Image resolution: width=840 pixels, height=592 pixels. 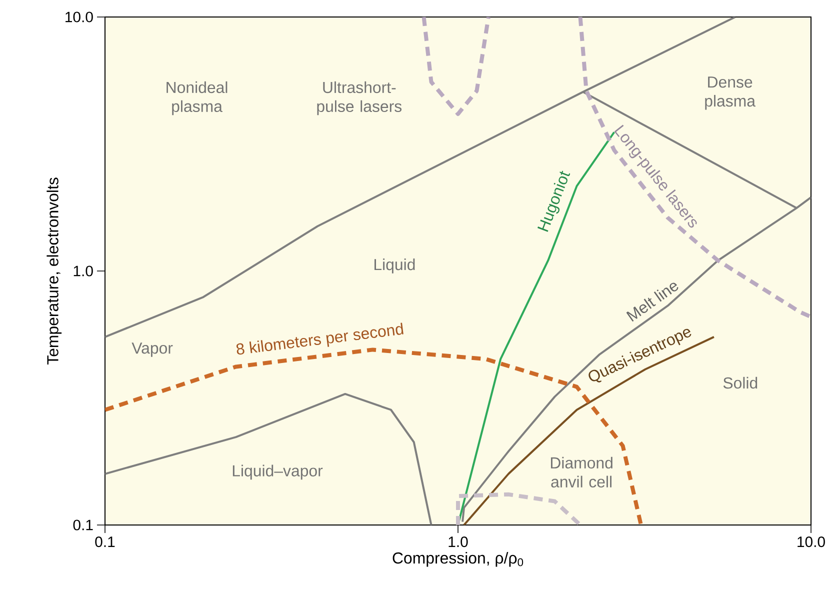 What do you see at coordinates (197, 98) in the screenshot?
I see `annotation: Nonideal plasma` at bounding box center [197, 98].